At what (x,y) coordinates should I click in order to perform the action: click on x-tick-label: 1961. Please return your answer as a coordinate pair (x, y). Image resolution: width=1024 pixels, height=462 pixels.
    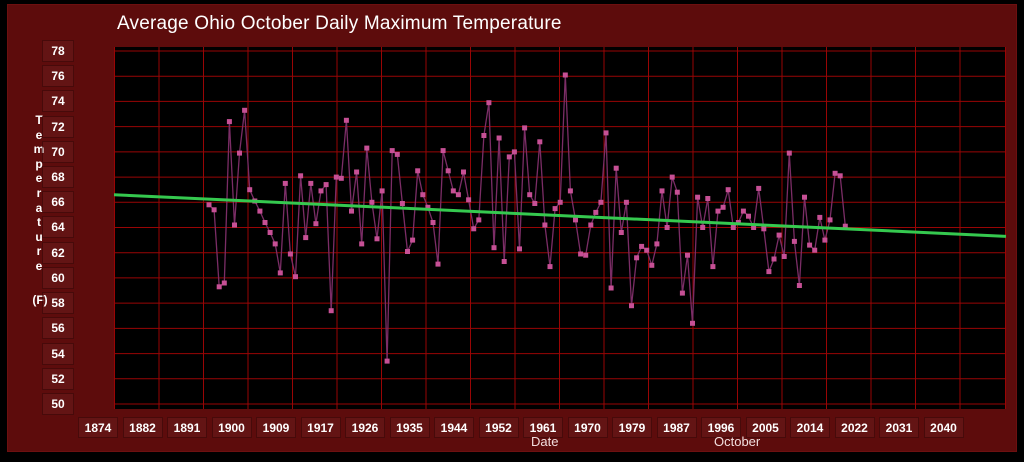
    Looking at the image, I should click on (543, 427).